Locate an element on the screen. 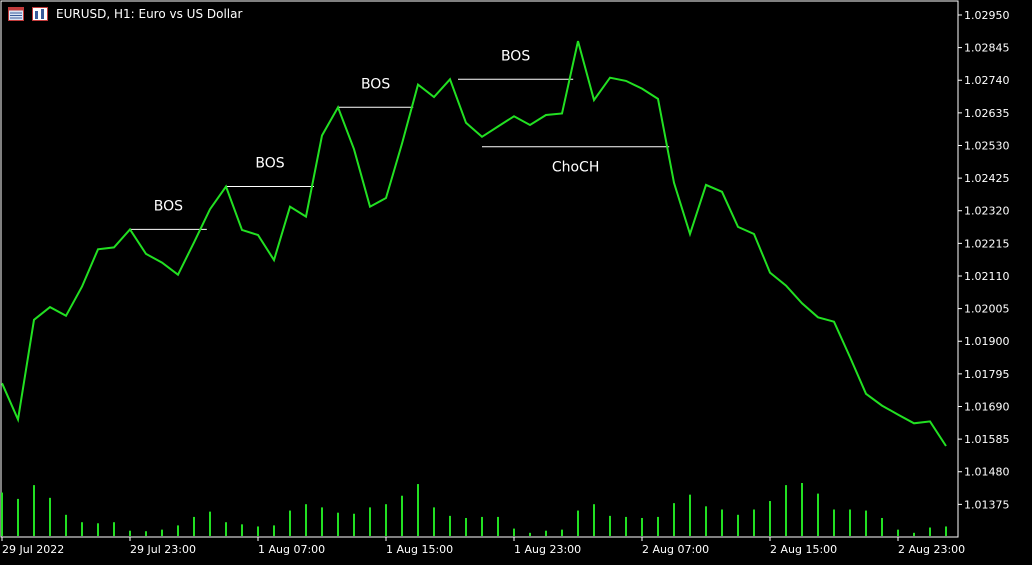 Image resolution: width=1032 pixels, height=565 pixels. price-tick-label: 1.01690 is located at coordinates (987, 406).